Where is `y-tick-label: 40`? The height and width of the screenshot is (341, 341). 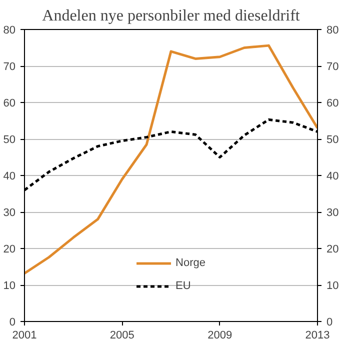 y-tick-label: 40 is located at coordinates (9, 176).